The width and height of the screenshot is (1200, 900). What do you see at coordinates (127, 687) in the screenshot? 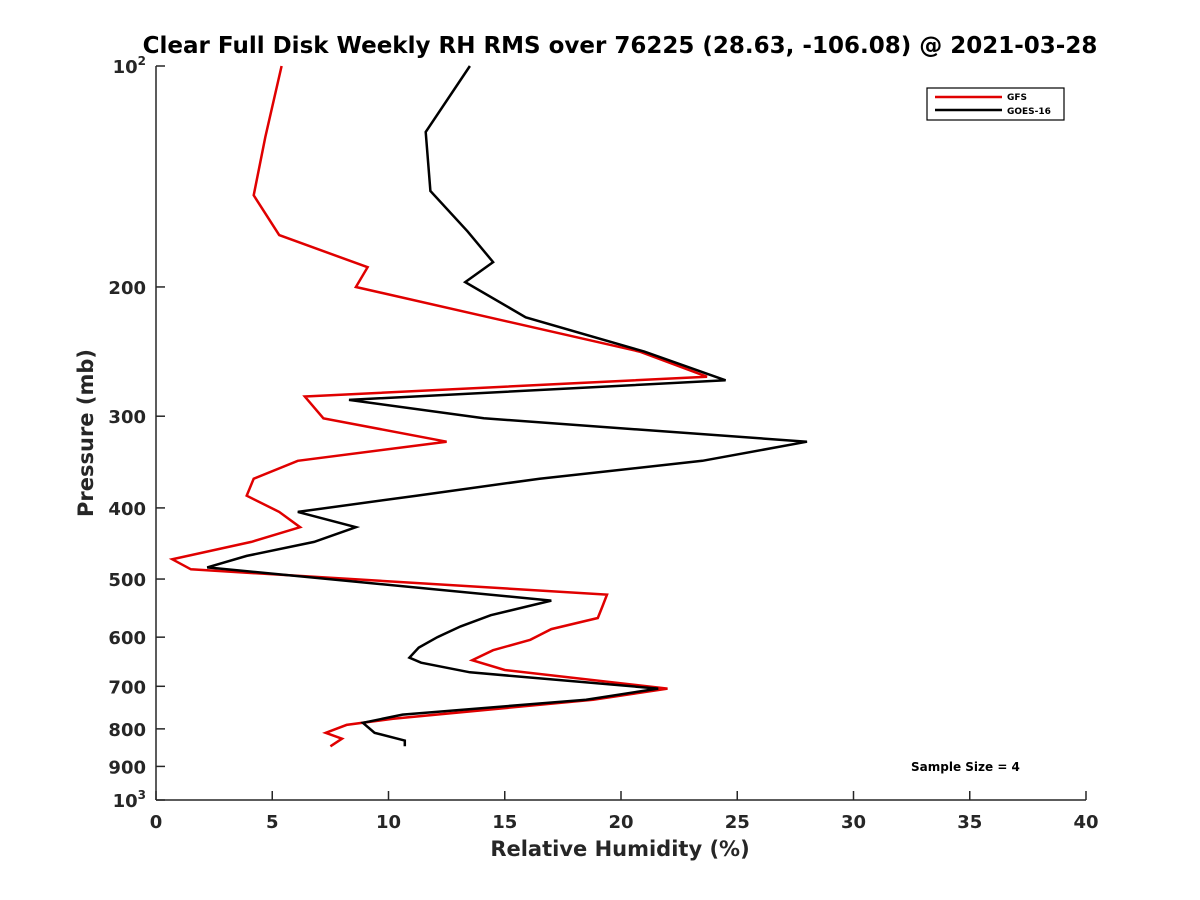
I see `y-tick-label: 700` at bounding box center [127, 687].